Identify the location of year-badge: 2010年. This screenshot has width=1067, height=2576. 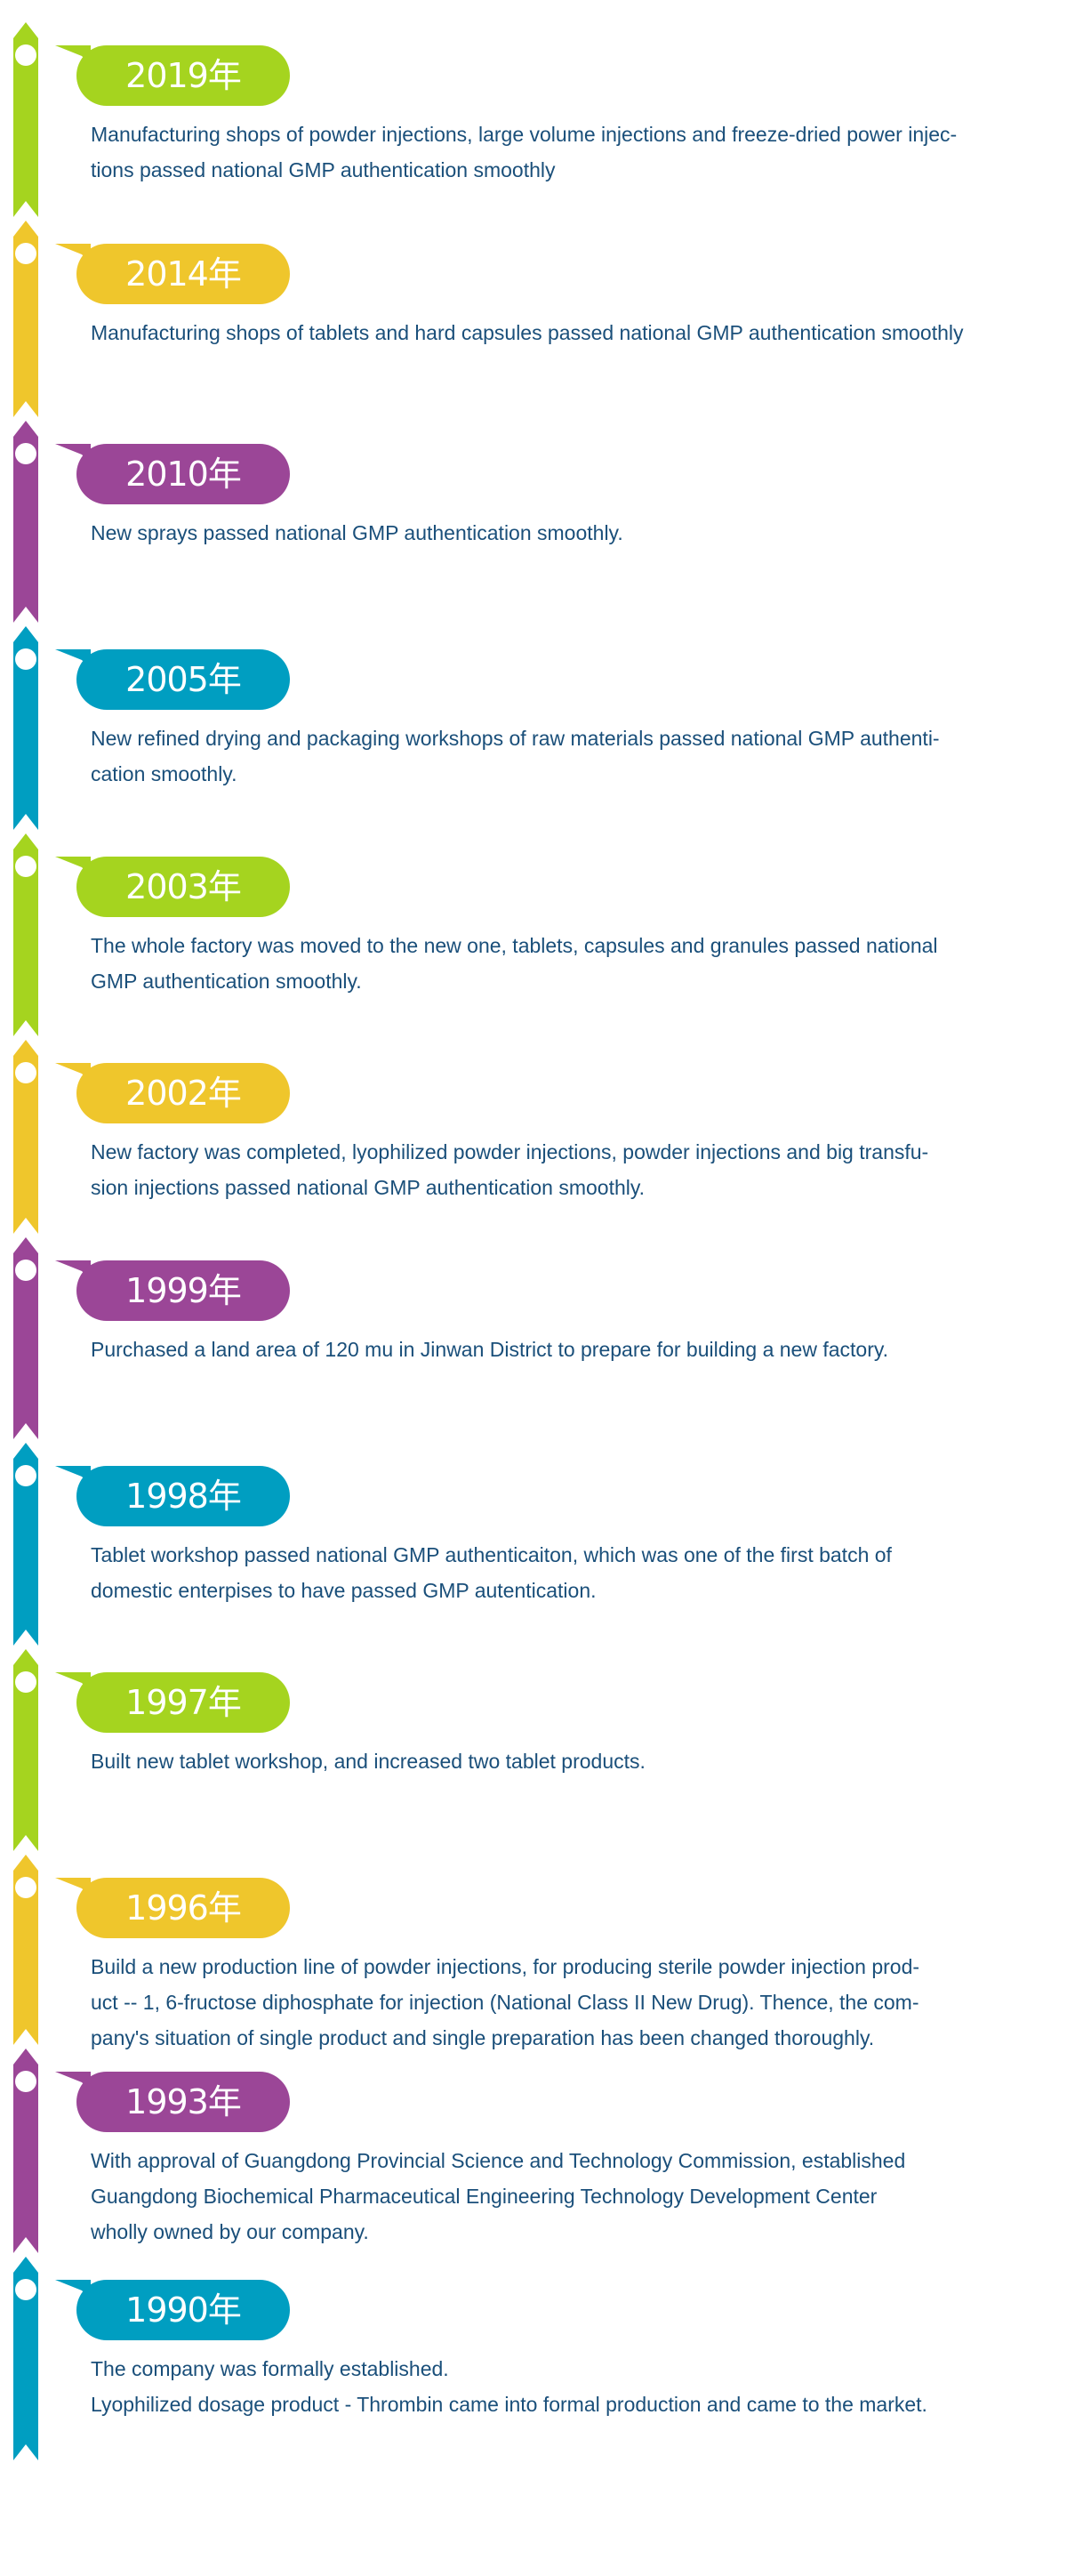
(183, 474).